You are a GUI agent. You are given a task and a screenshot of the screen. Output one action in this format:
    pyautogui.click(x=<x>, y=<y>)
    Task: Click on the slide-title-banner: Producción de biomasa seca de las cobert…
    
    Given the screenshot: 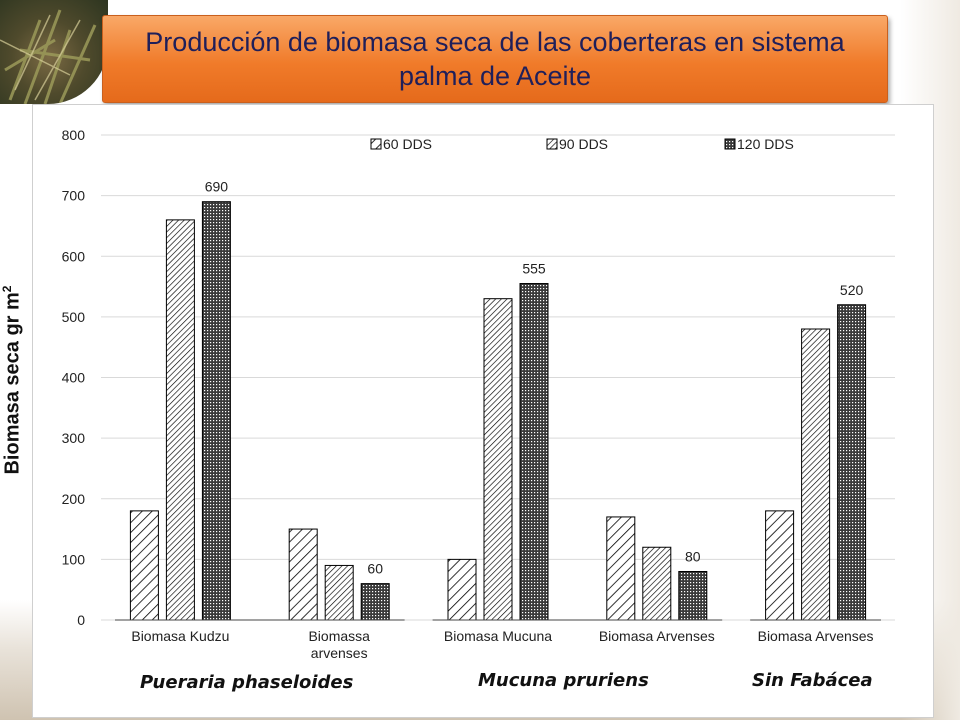 What is the action you would take?
    pyautogui.click(x=495, y=59)
    